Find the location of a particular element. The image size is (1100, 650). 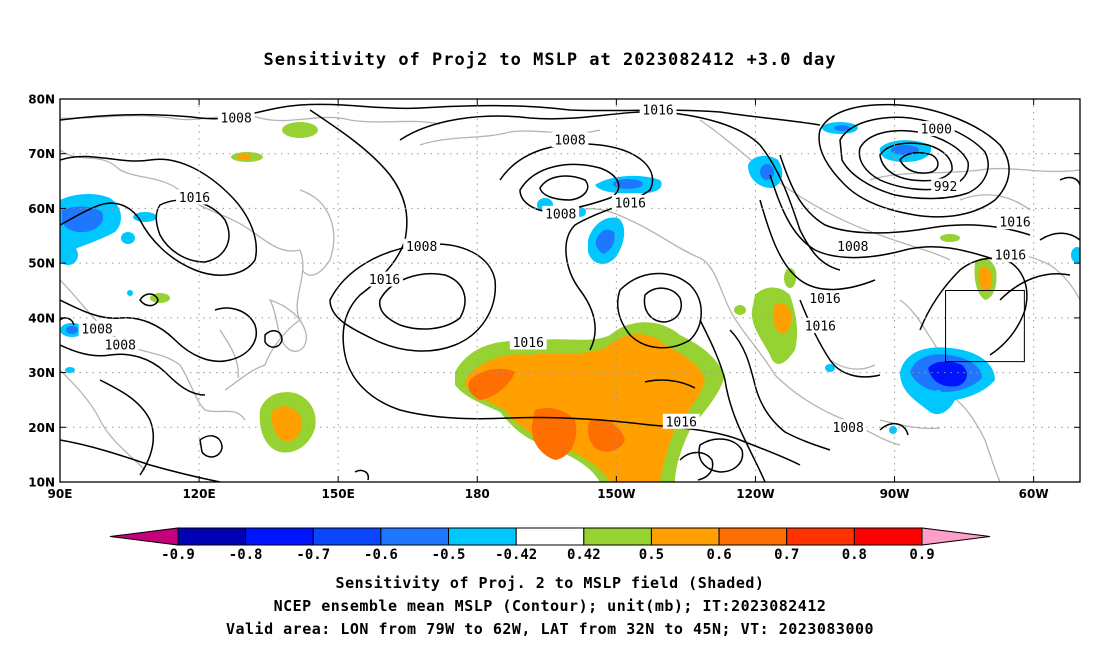

y-tick-label: 80N is located at coordinates (41, 100).